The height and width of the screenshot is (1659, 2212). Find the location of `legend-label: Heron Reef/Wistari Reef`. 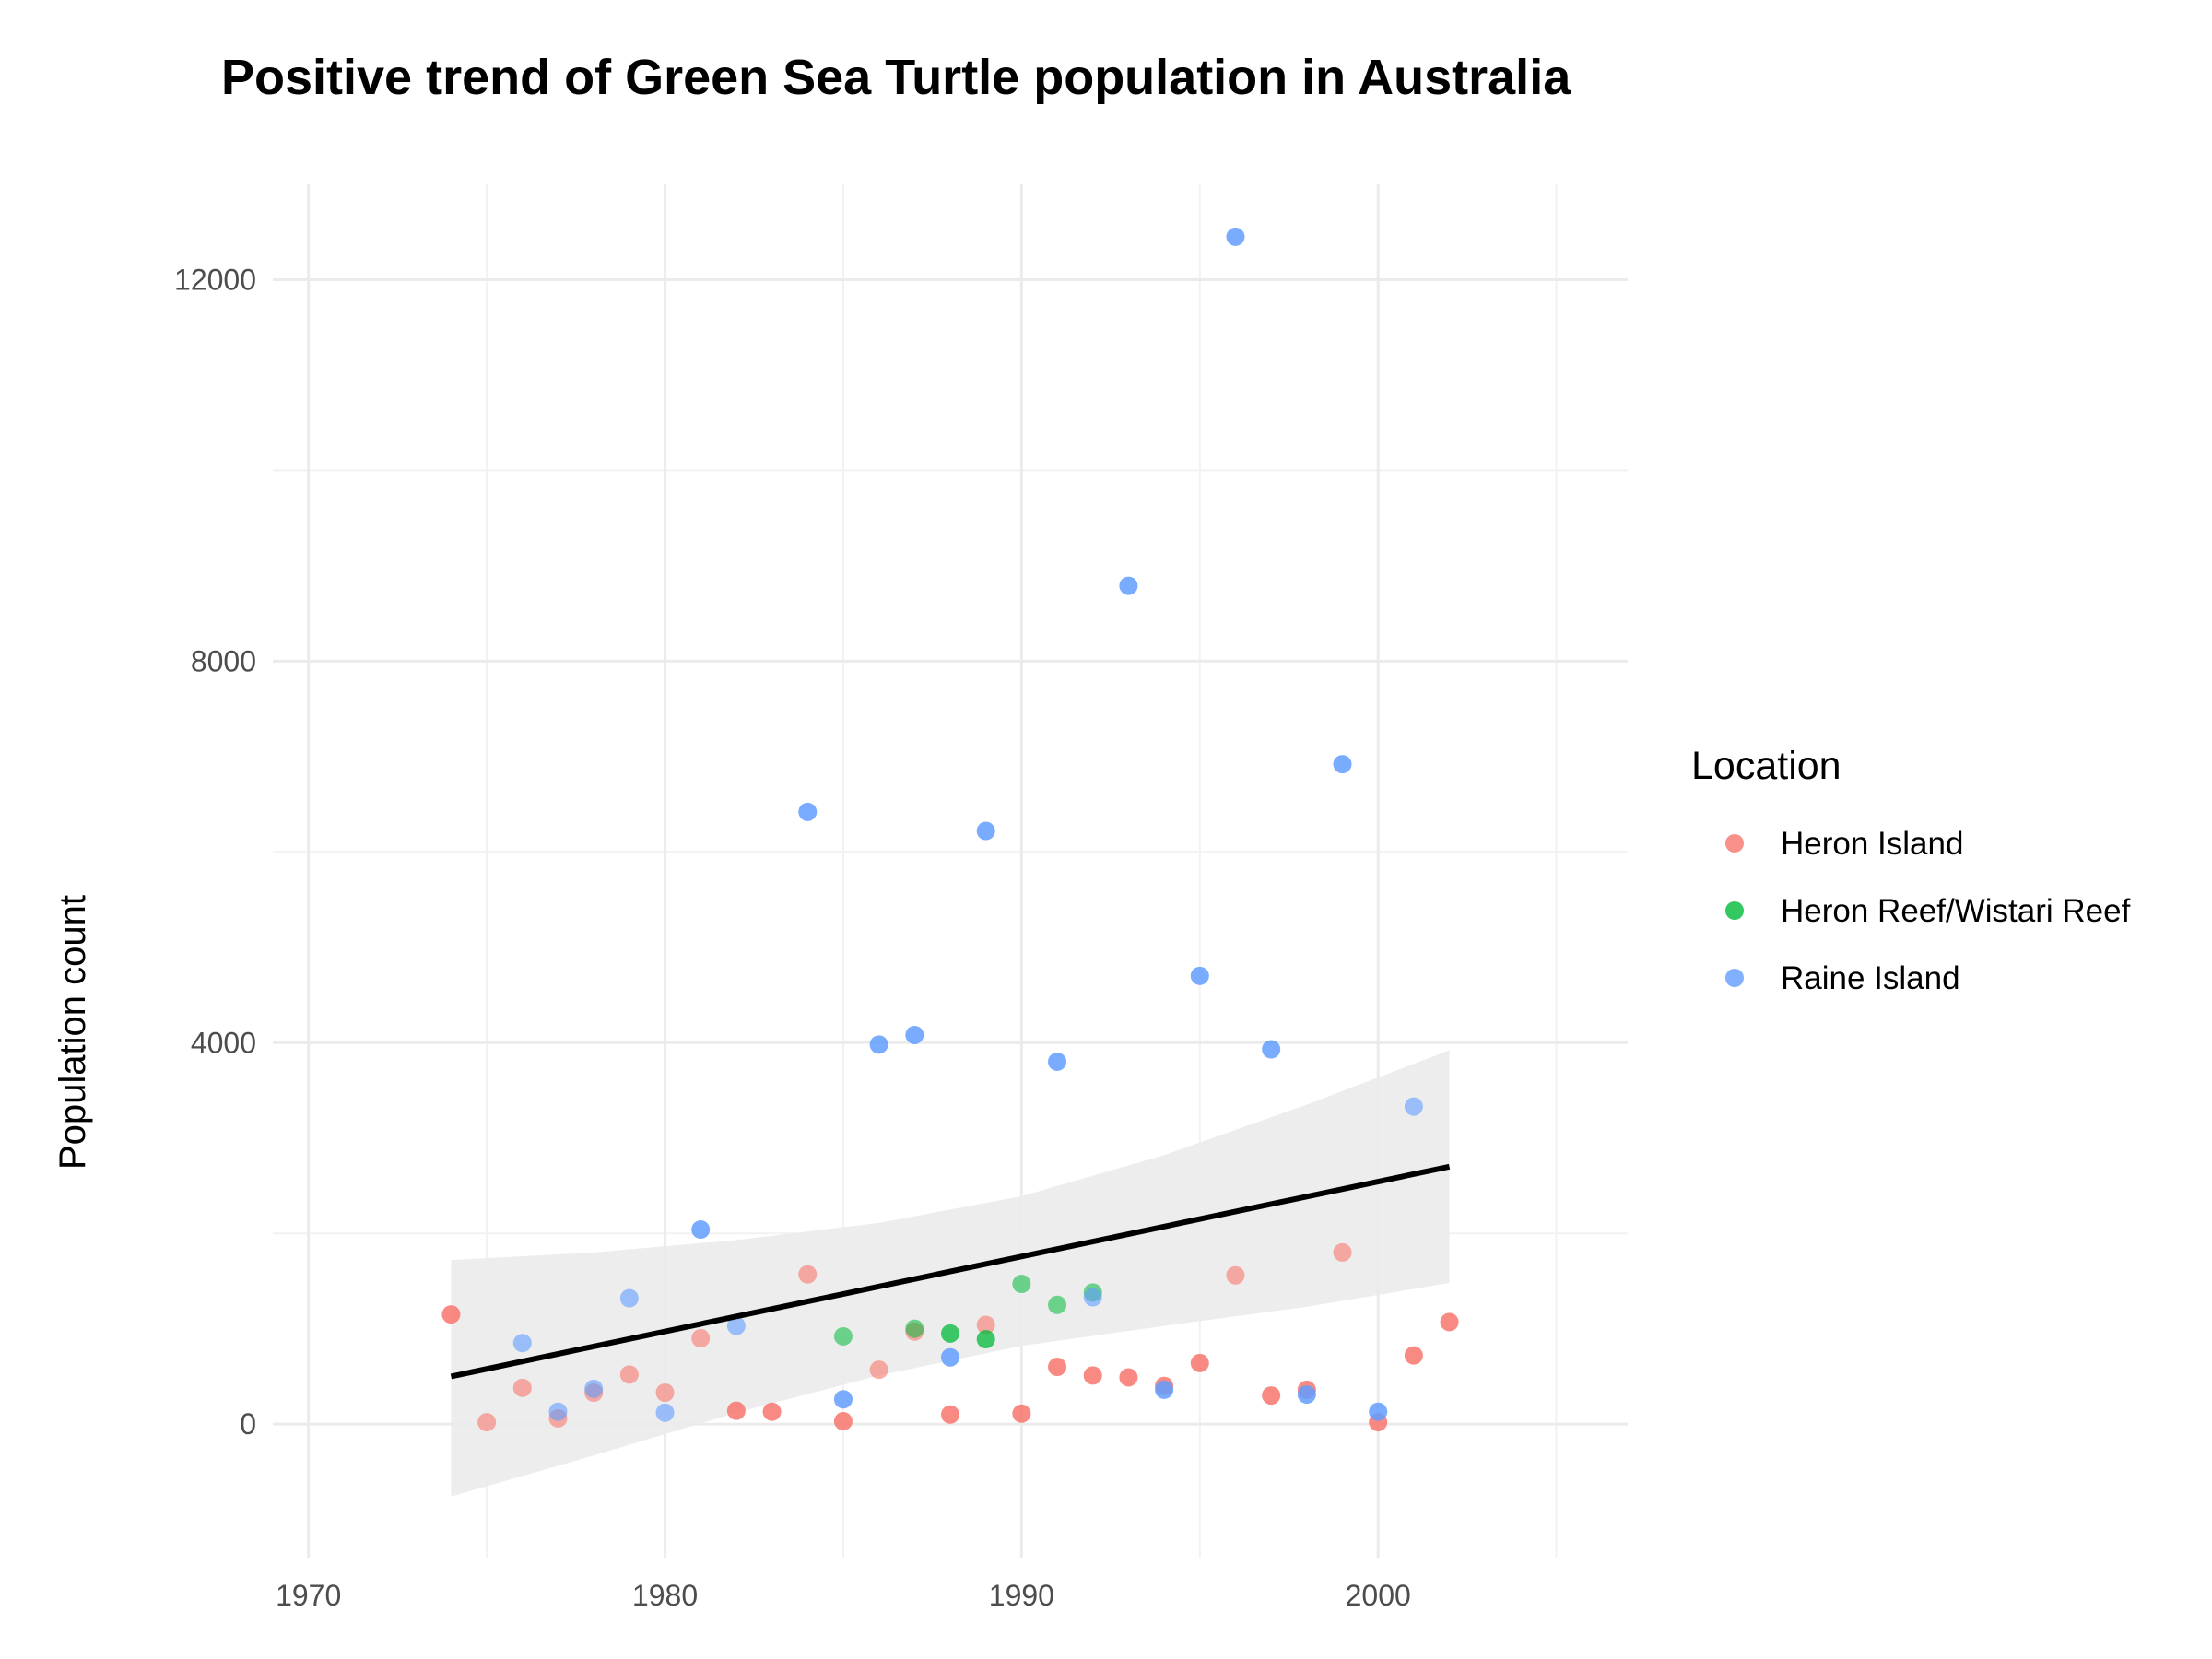

legend-label: Heron Reef/Wistari Reef is located at coordinates (1956, 911).